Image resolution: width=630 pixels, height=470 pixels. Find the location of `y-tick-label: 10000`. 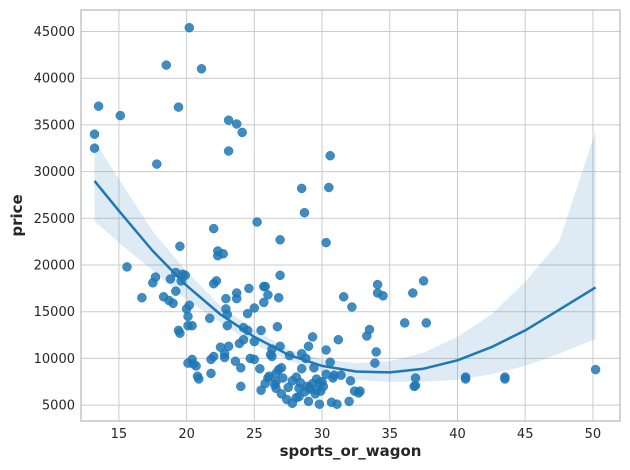

y-tick-label: 10000 is located at coordinates (54, 359).